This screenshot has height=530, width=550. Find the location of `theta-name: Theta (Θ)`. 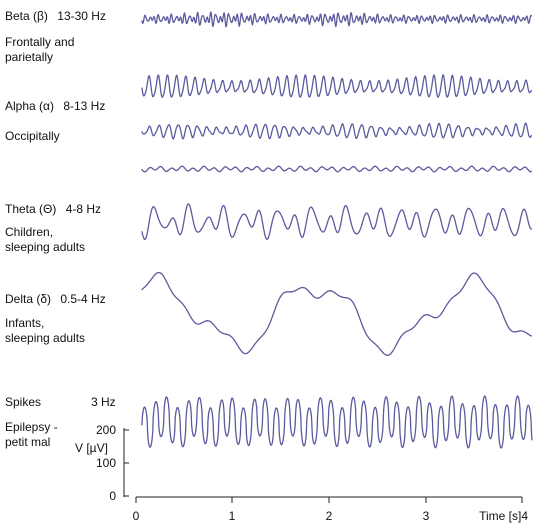

theta-name: Theta (Θ) is located at coordinates (31, 209).